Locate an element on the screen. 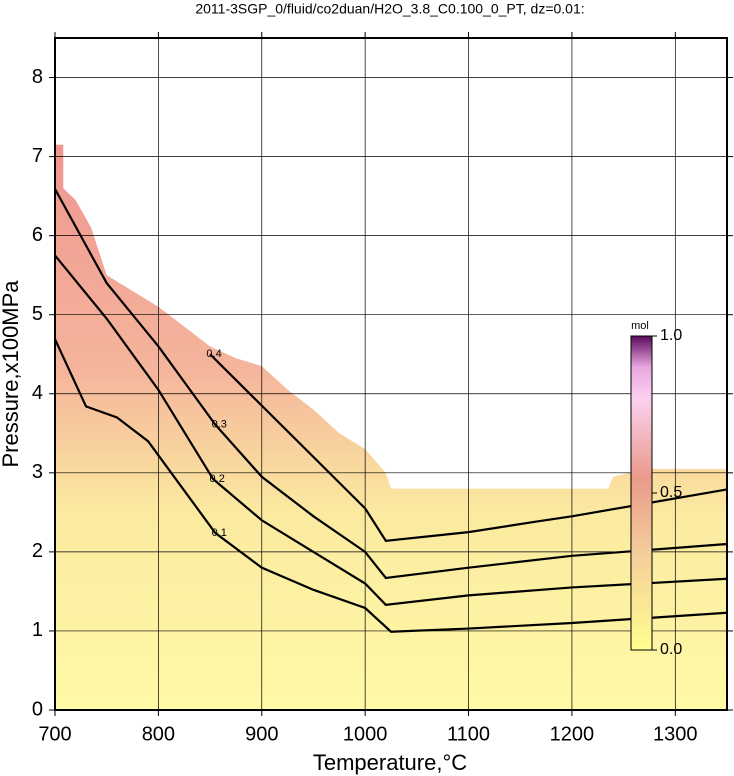  x-axis-label: Temperature,°C is located at coordinates (390, 762).